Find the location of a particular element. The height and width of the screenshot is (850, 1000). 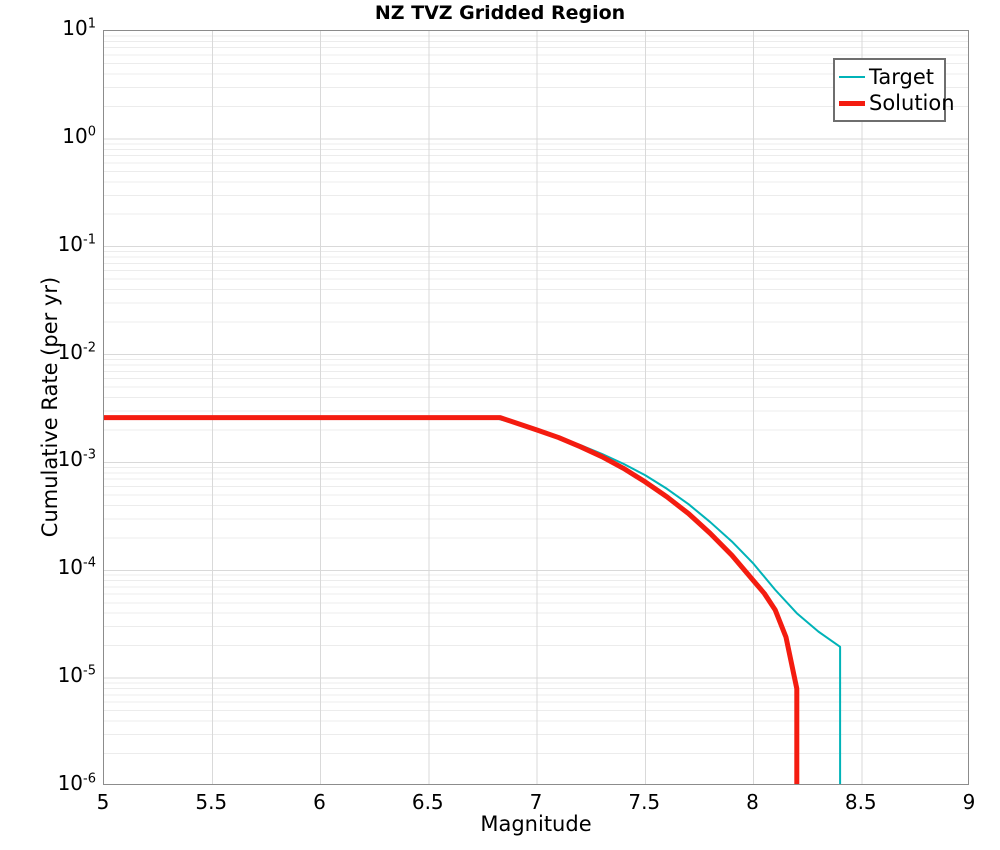

x-tick-label: 9 is located at coordinates (969, 802).